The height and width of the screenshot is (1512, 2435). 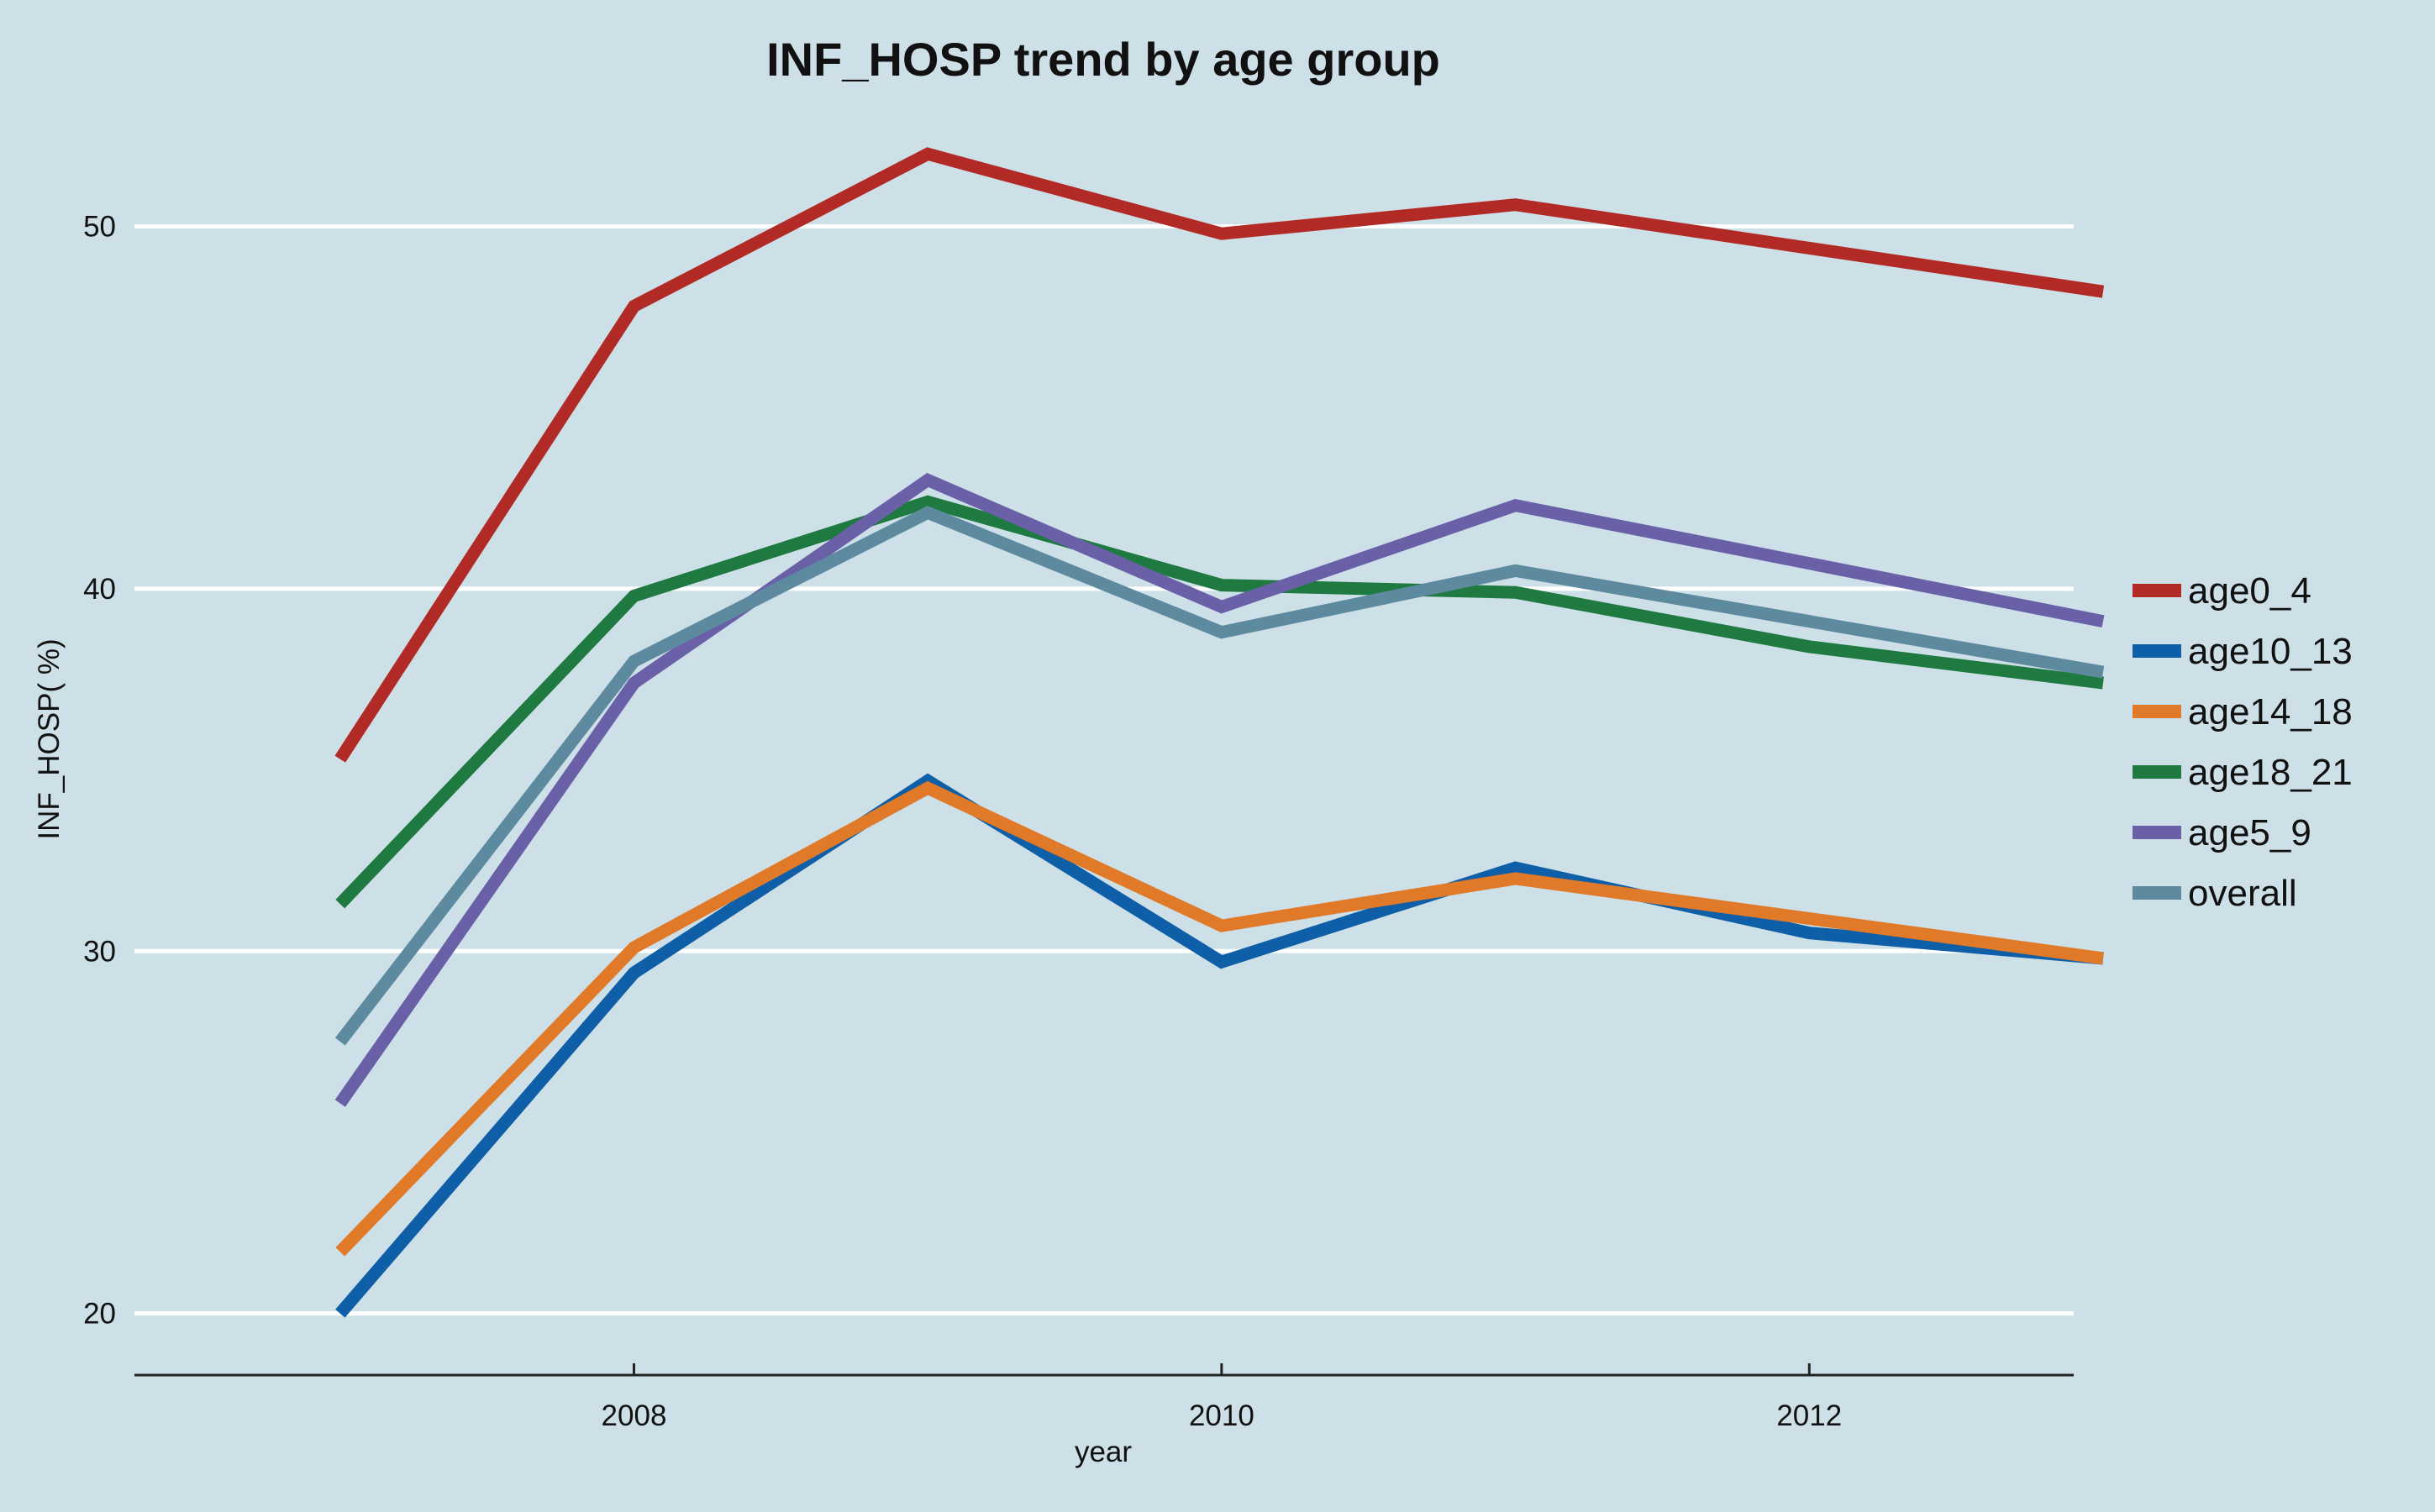 I want to click on y-tick-label: 30, so click(x=99, y=951).